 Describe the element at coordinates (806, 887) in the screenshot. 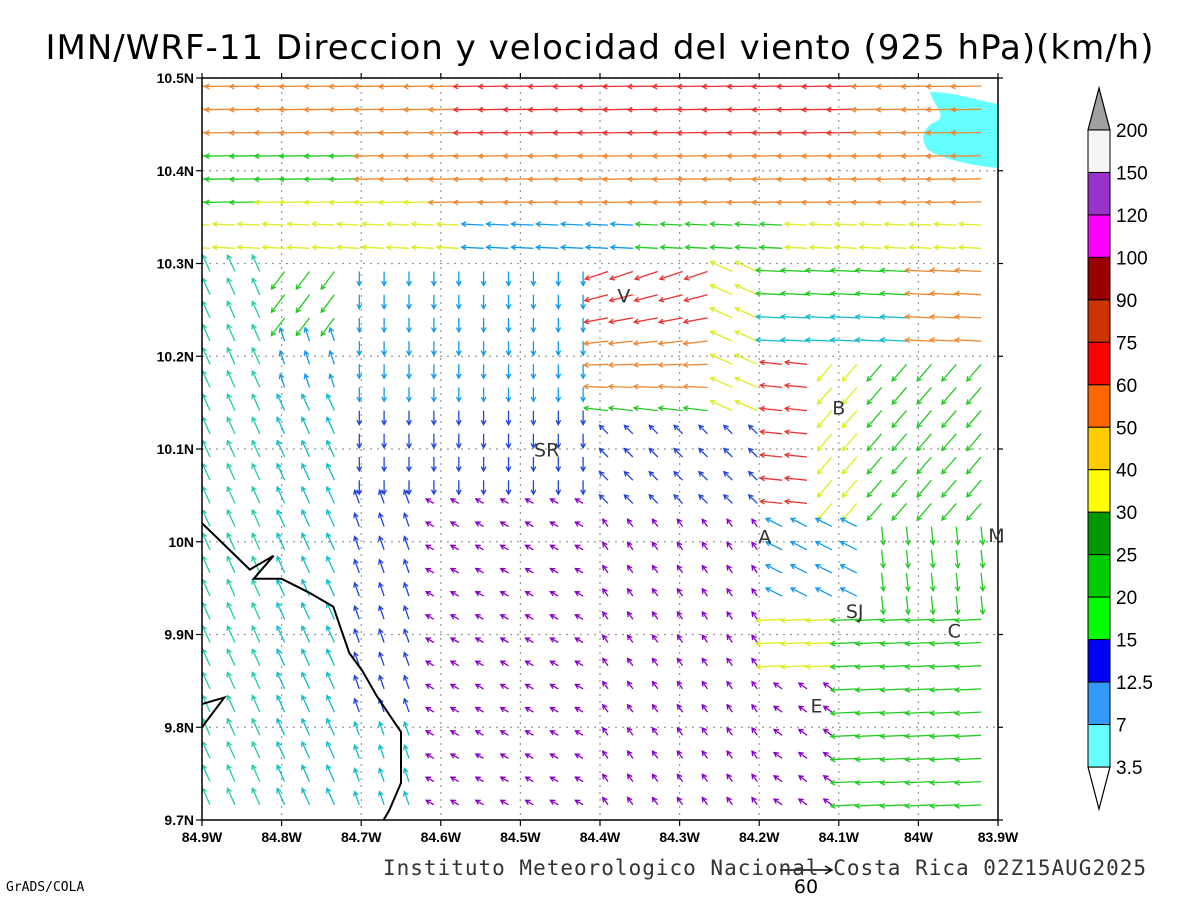

I see `reference-vector-label: 60` at that location.